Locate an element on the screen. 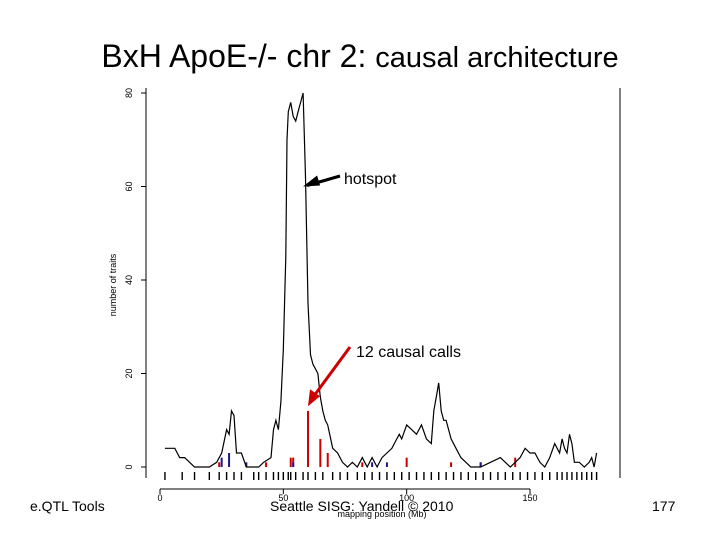 Image resolution: width=720 pixels, height=540 pixels. blue-marks is located at coordinates (351, 459).